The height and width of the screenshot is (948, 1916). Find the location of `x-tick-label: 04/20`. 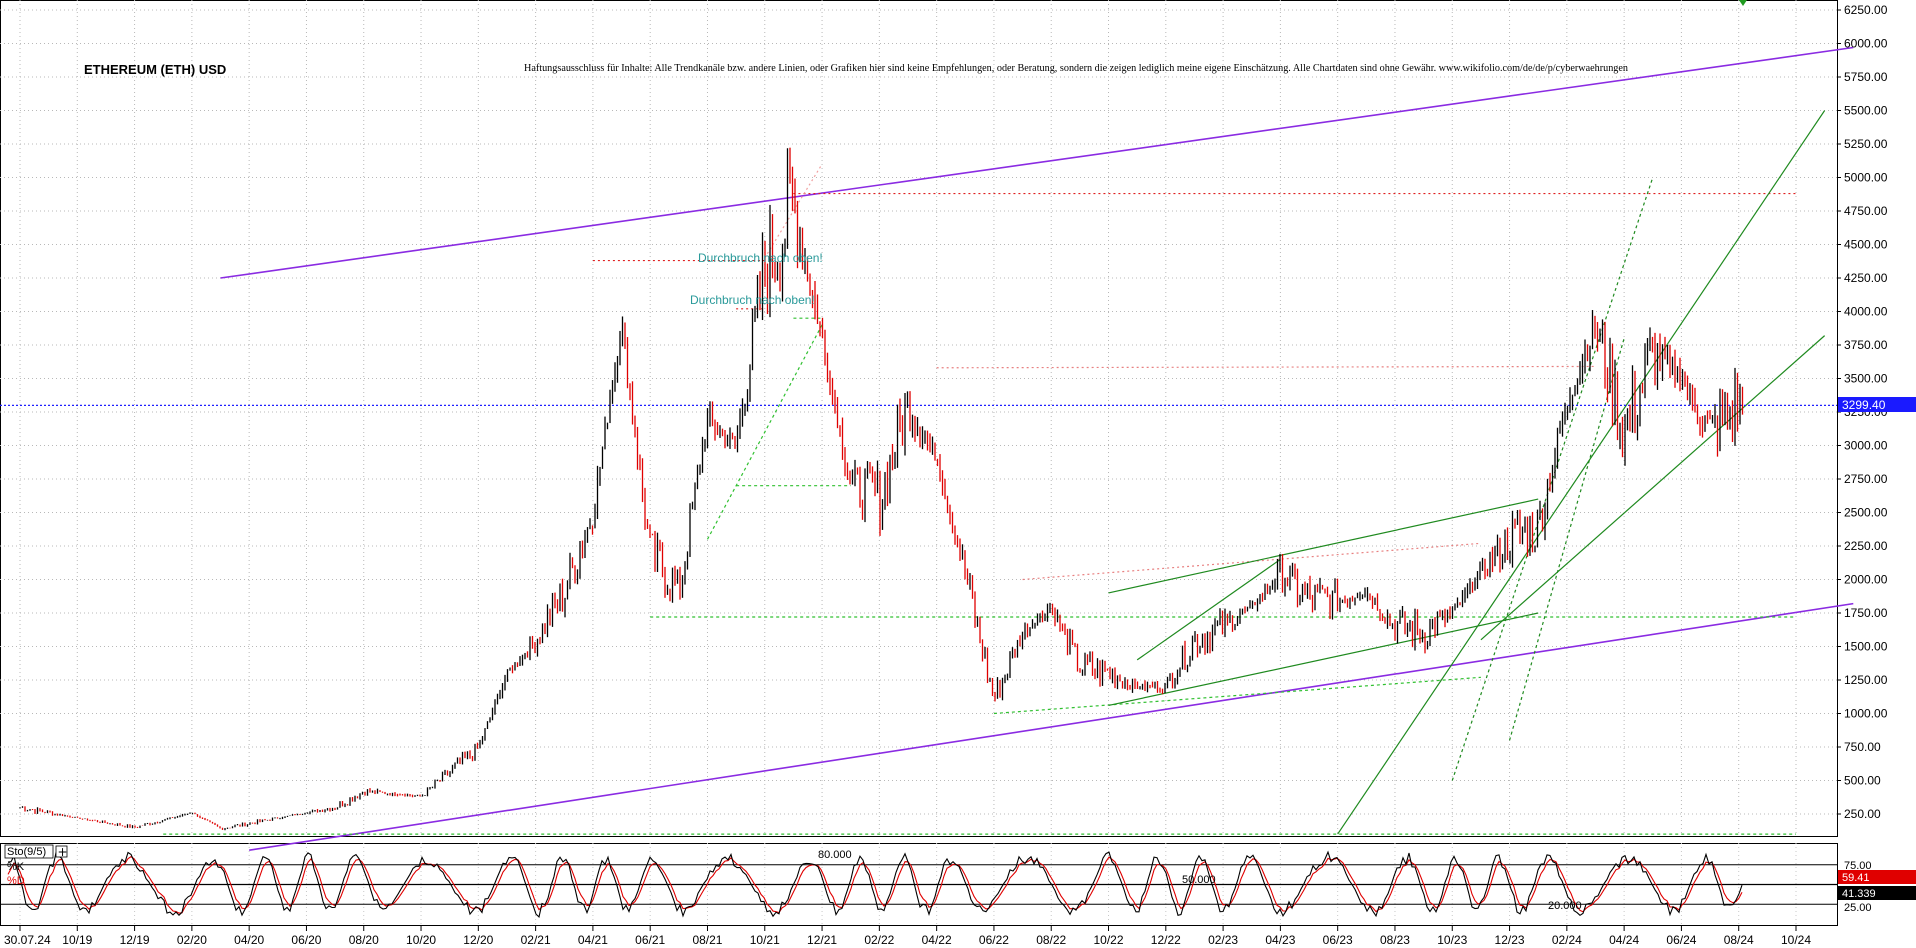

x-tick-label: 04/20 is located at coordinates (249, 940).